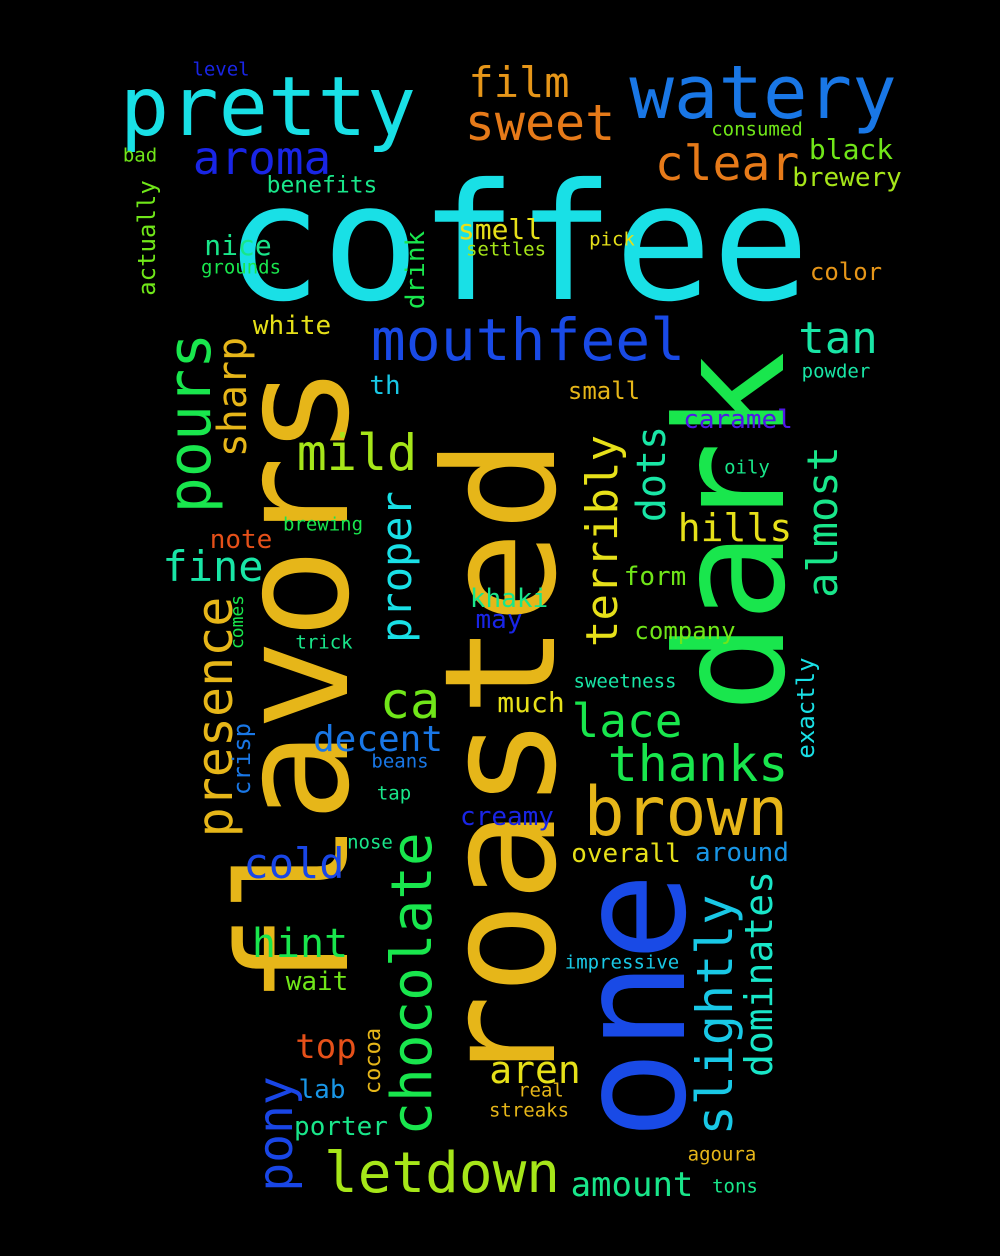 Image resolution: width=1000 pixels, height=1256 pixels. What do you see at coordinates (385, 386) in the screenshot?
I see `word-th: th` at bounding box center [385, 386].